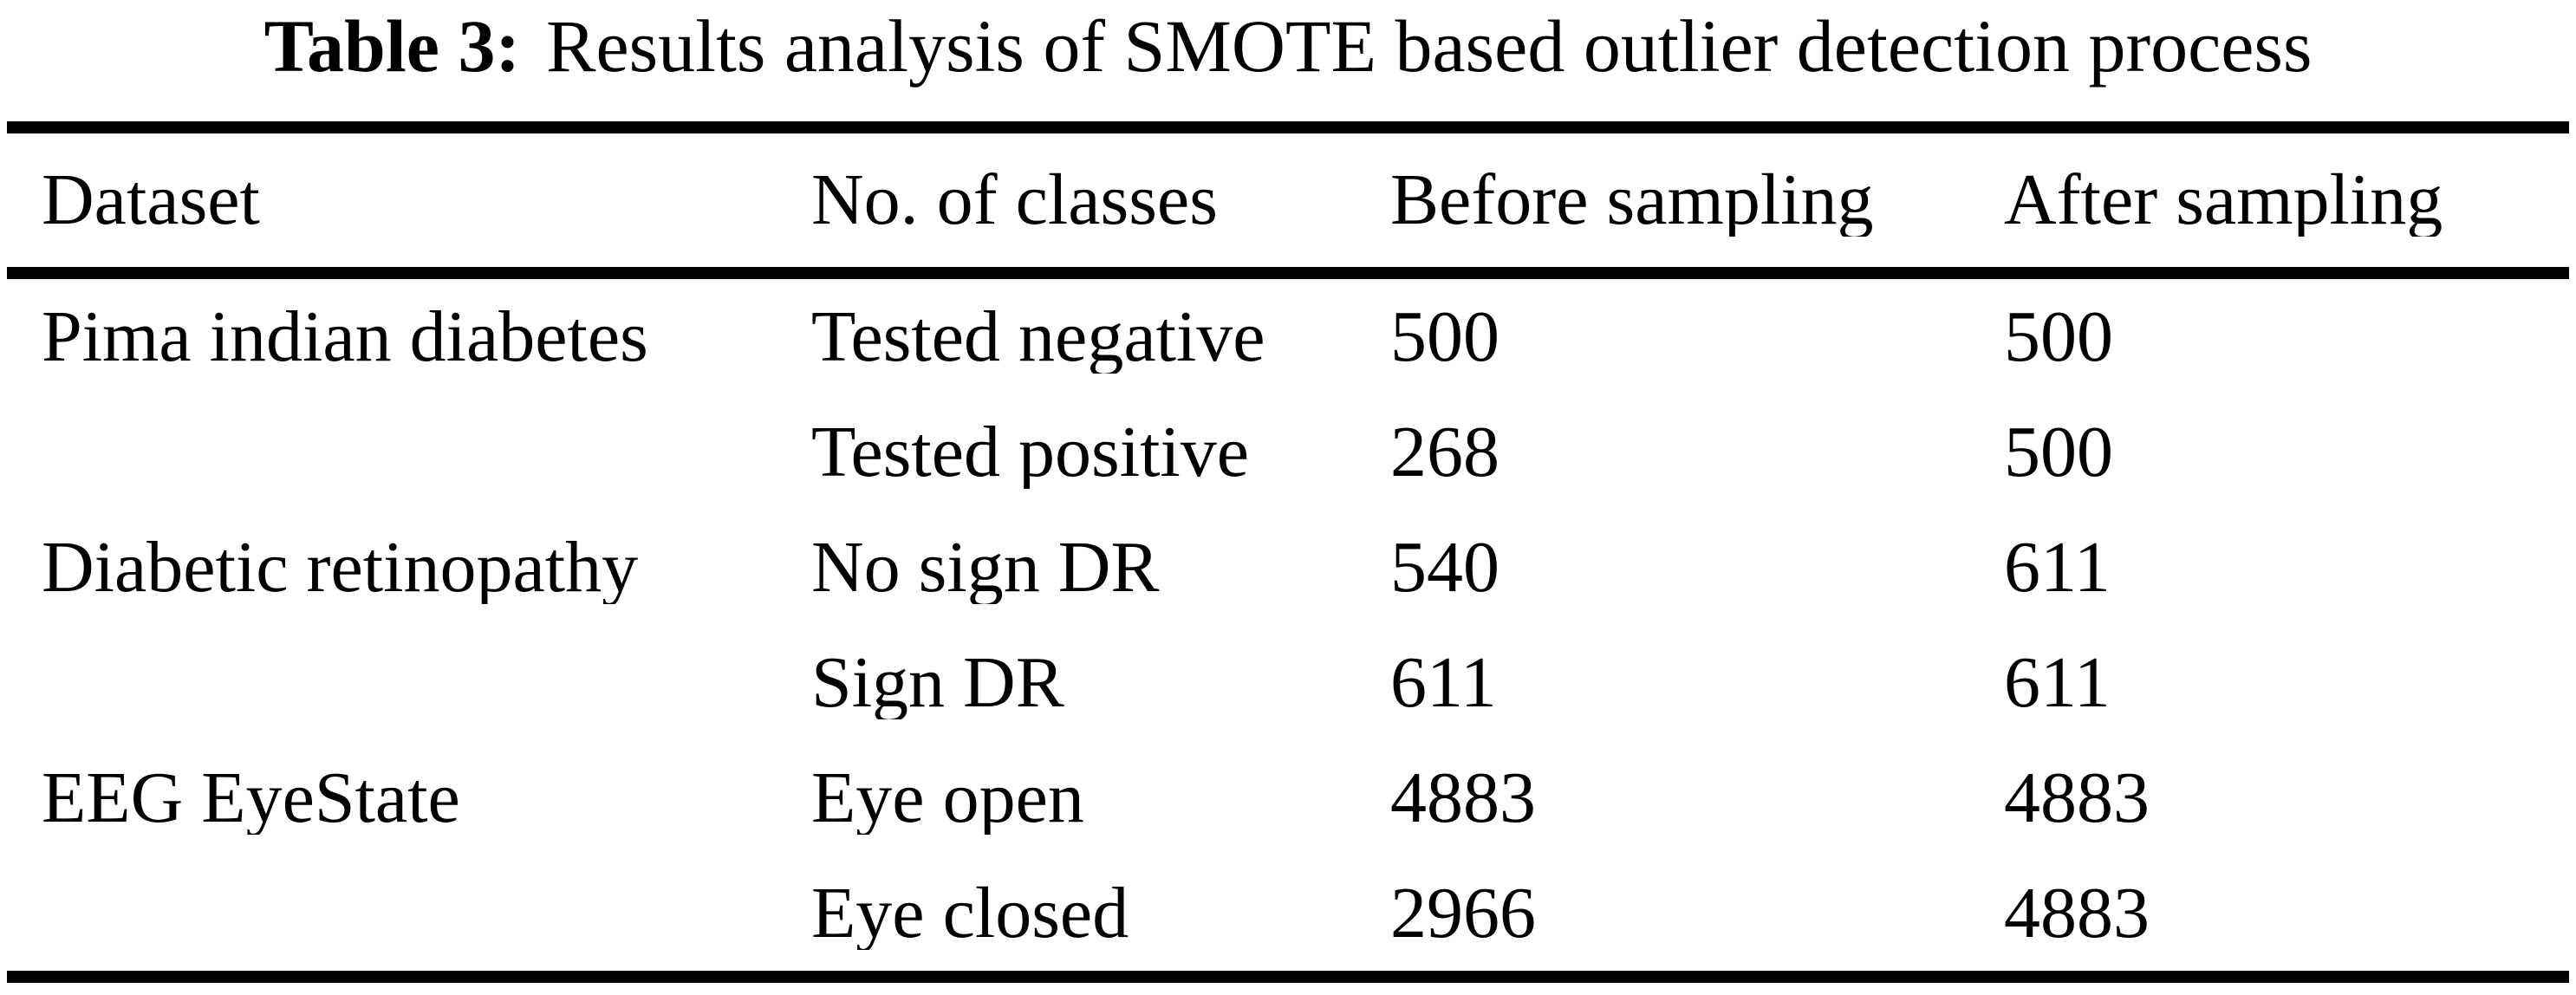 The width and height of the screenshot is (2576, 995). I want to click on col-header-before-sampling: Before sampling, so click(1632, 201).